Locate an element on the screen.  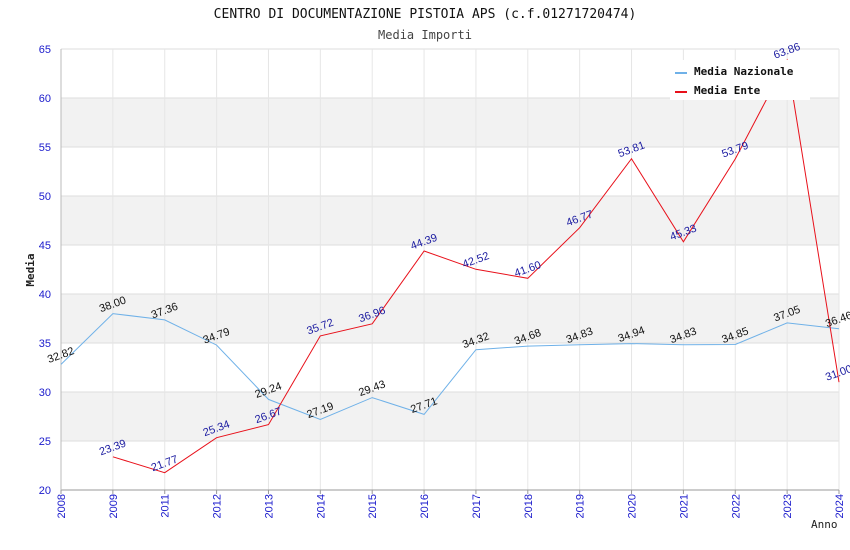
y-tick-label: 35 is located at coordinates (45, 344).